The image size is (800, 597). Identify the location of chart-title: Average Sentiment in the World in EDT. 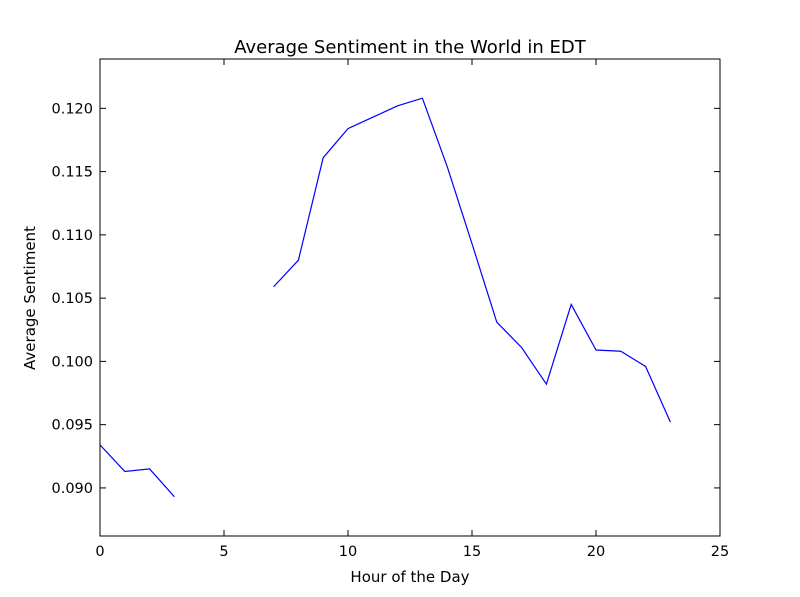
(410, 47).